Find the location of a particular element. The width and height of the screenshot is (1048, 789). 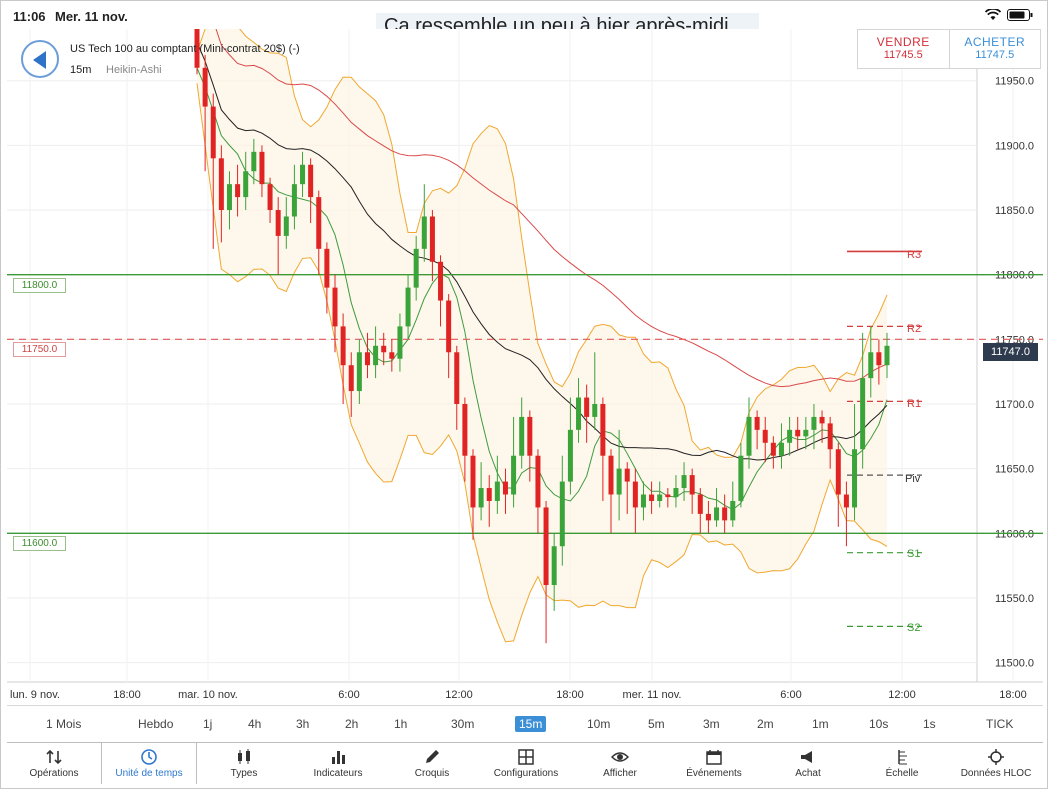

timeframe-tick: TICK is located at coordinates (1000, 724).